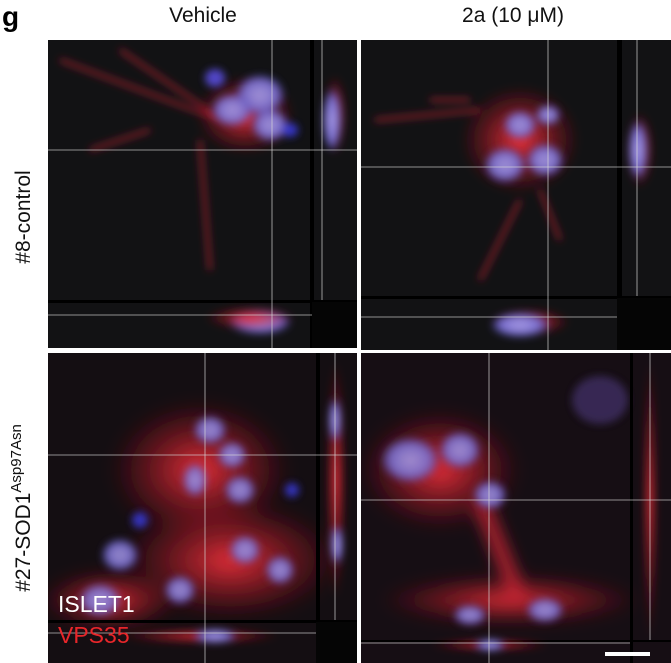 The image size is (671, 663). What do you see at coordinates (23, 542) in the screenshot?
I see `row-label-main: #27-SOD1` at bounding box center [23, 542].